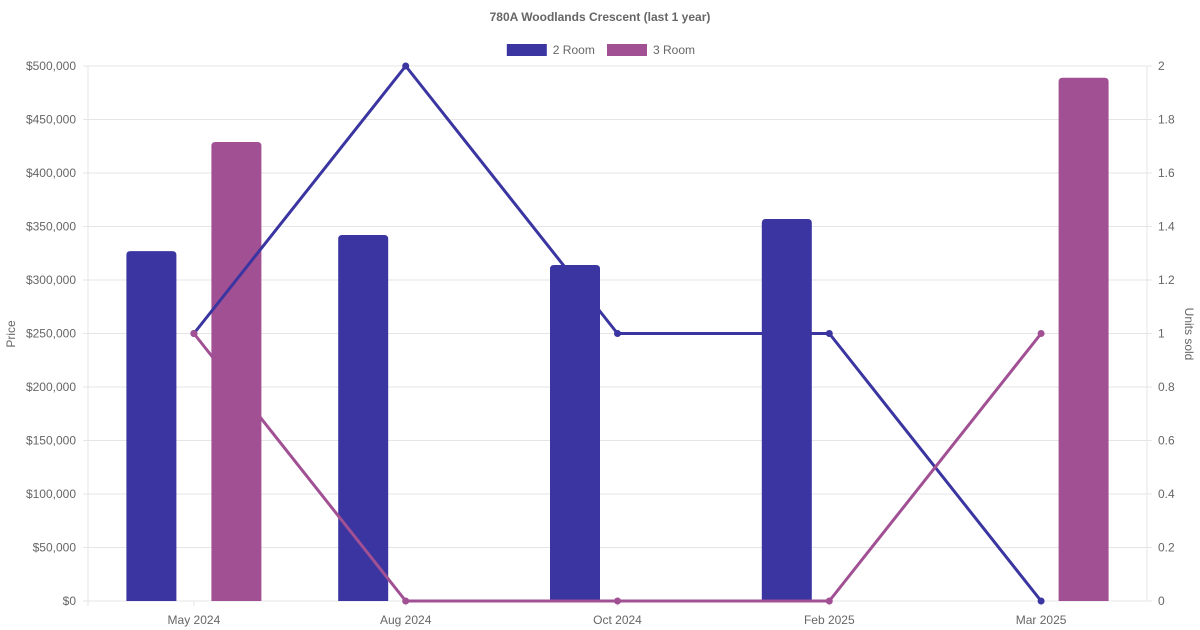 This screenshot has height=630, width=1200. I want to click on x-tick-label: Aug 2024, so click(406, 620).